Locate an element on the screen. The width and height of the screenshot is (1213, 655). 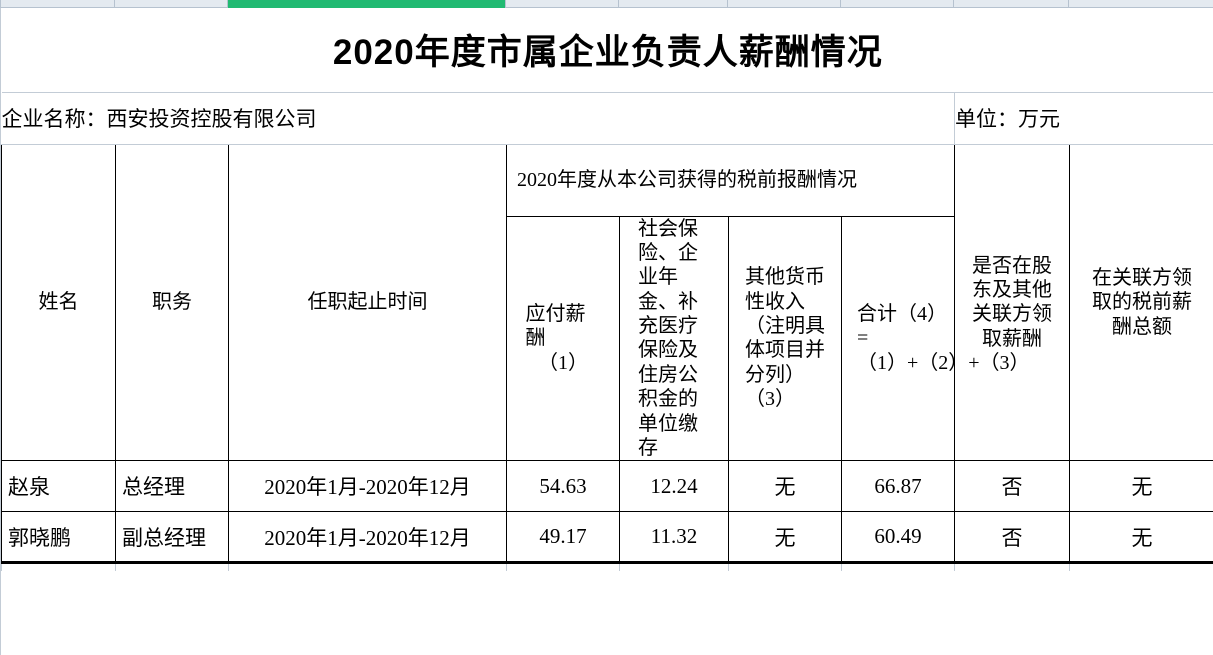
cell-position: 副总经理 is located at coordinates (172, 538).